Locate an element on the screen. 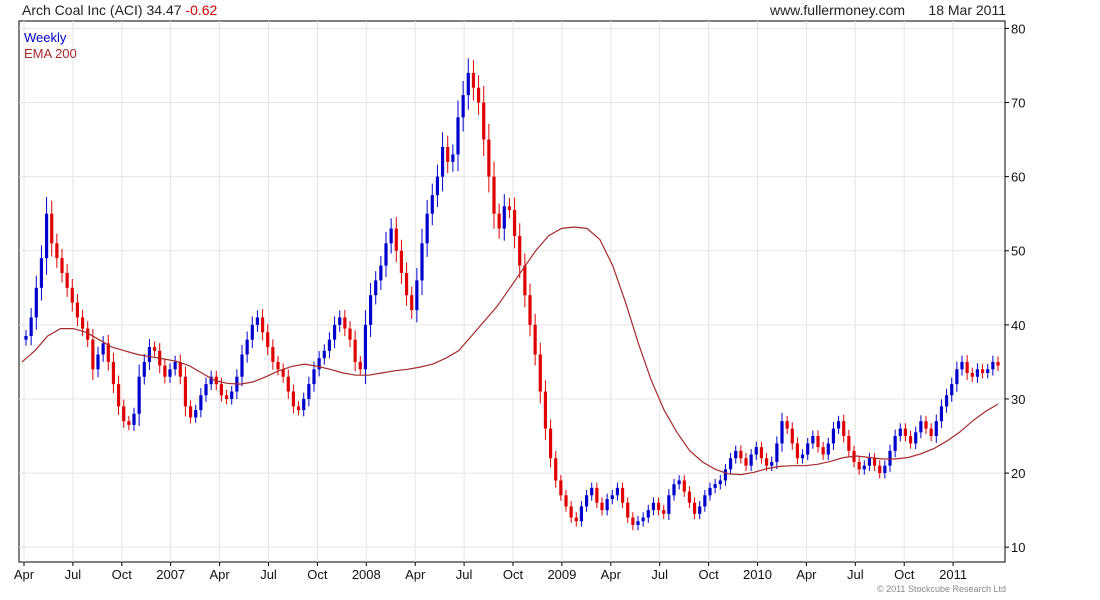 The height and width of the screenshot is (600, 1100). y-tick-label: 30 is located at coordinates (1018, 399).